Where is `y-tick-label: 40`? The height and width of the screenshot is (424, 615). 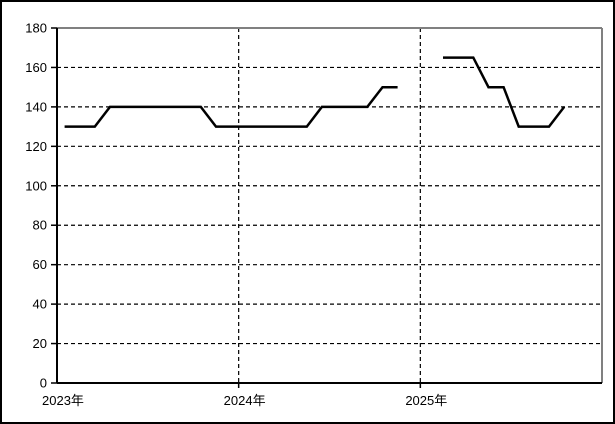 y-tick-label: 40 is located at coordinates (40, 304).